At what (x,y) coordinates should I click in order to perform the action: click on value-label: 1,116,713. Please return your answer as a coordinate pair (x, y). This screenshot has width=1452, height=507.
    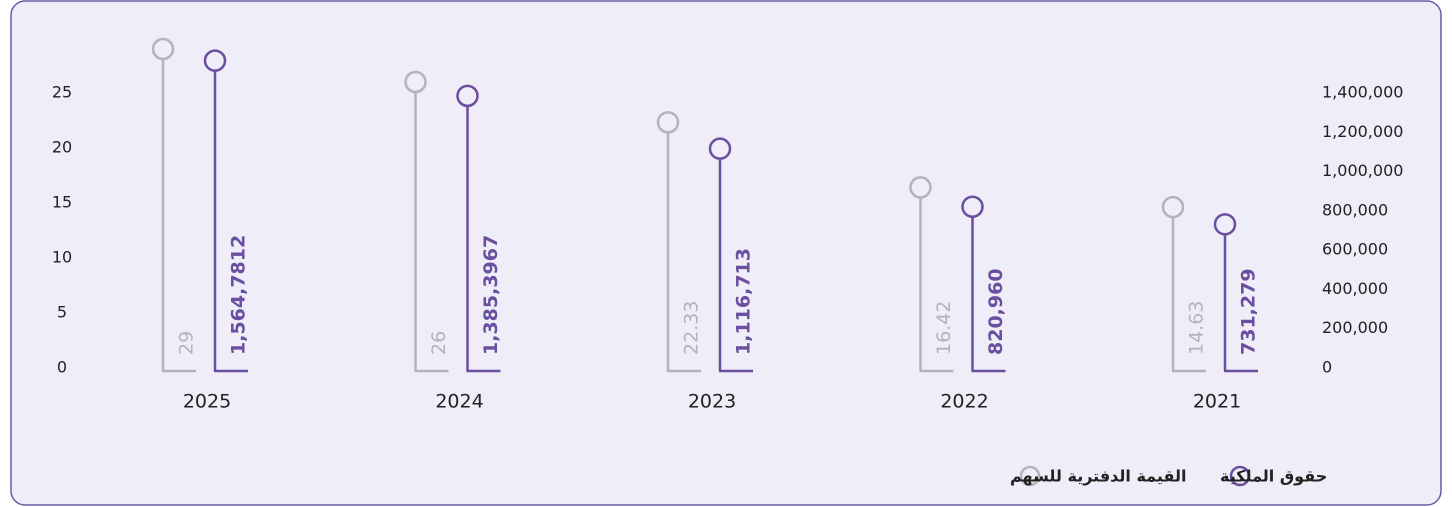
    Looking at the image, I should click on (744, 301).